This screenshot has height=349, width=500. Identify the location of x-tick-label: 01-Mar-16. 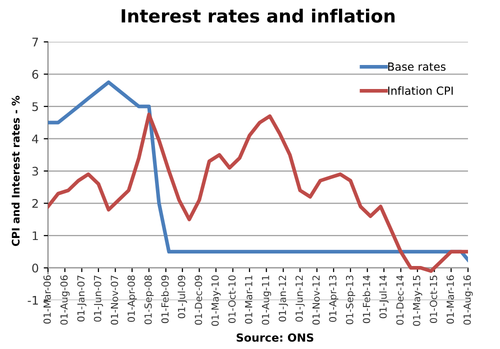
(450, 299).